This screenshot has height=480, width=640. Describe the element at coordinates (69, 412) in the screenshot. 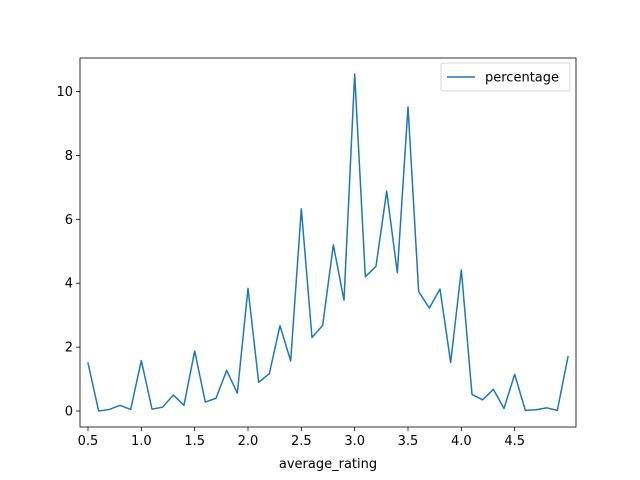

I see `y-tick-label: 0` at that location.